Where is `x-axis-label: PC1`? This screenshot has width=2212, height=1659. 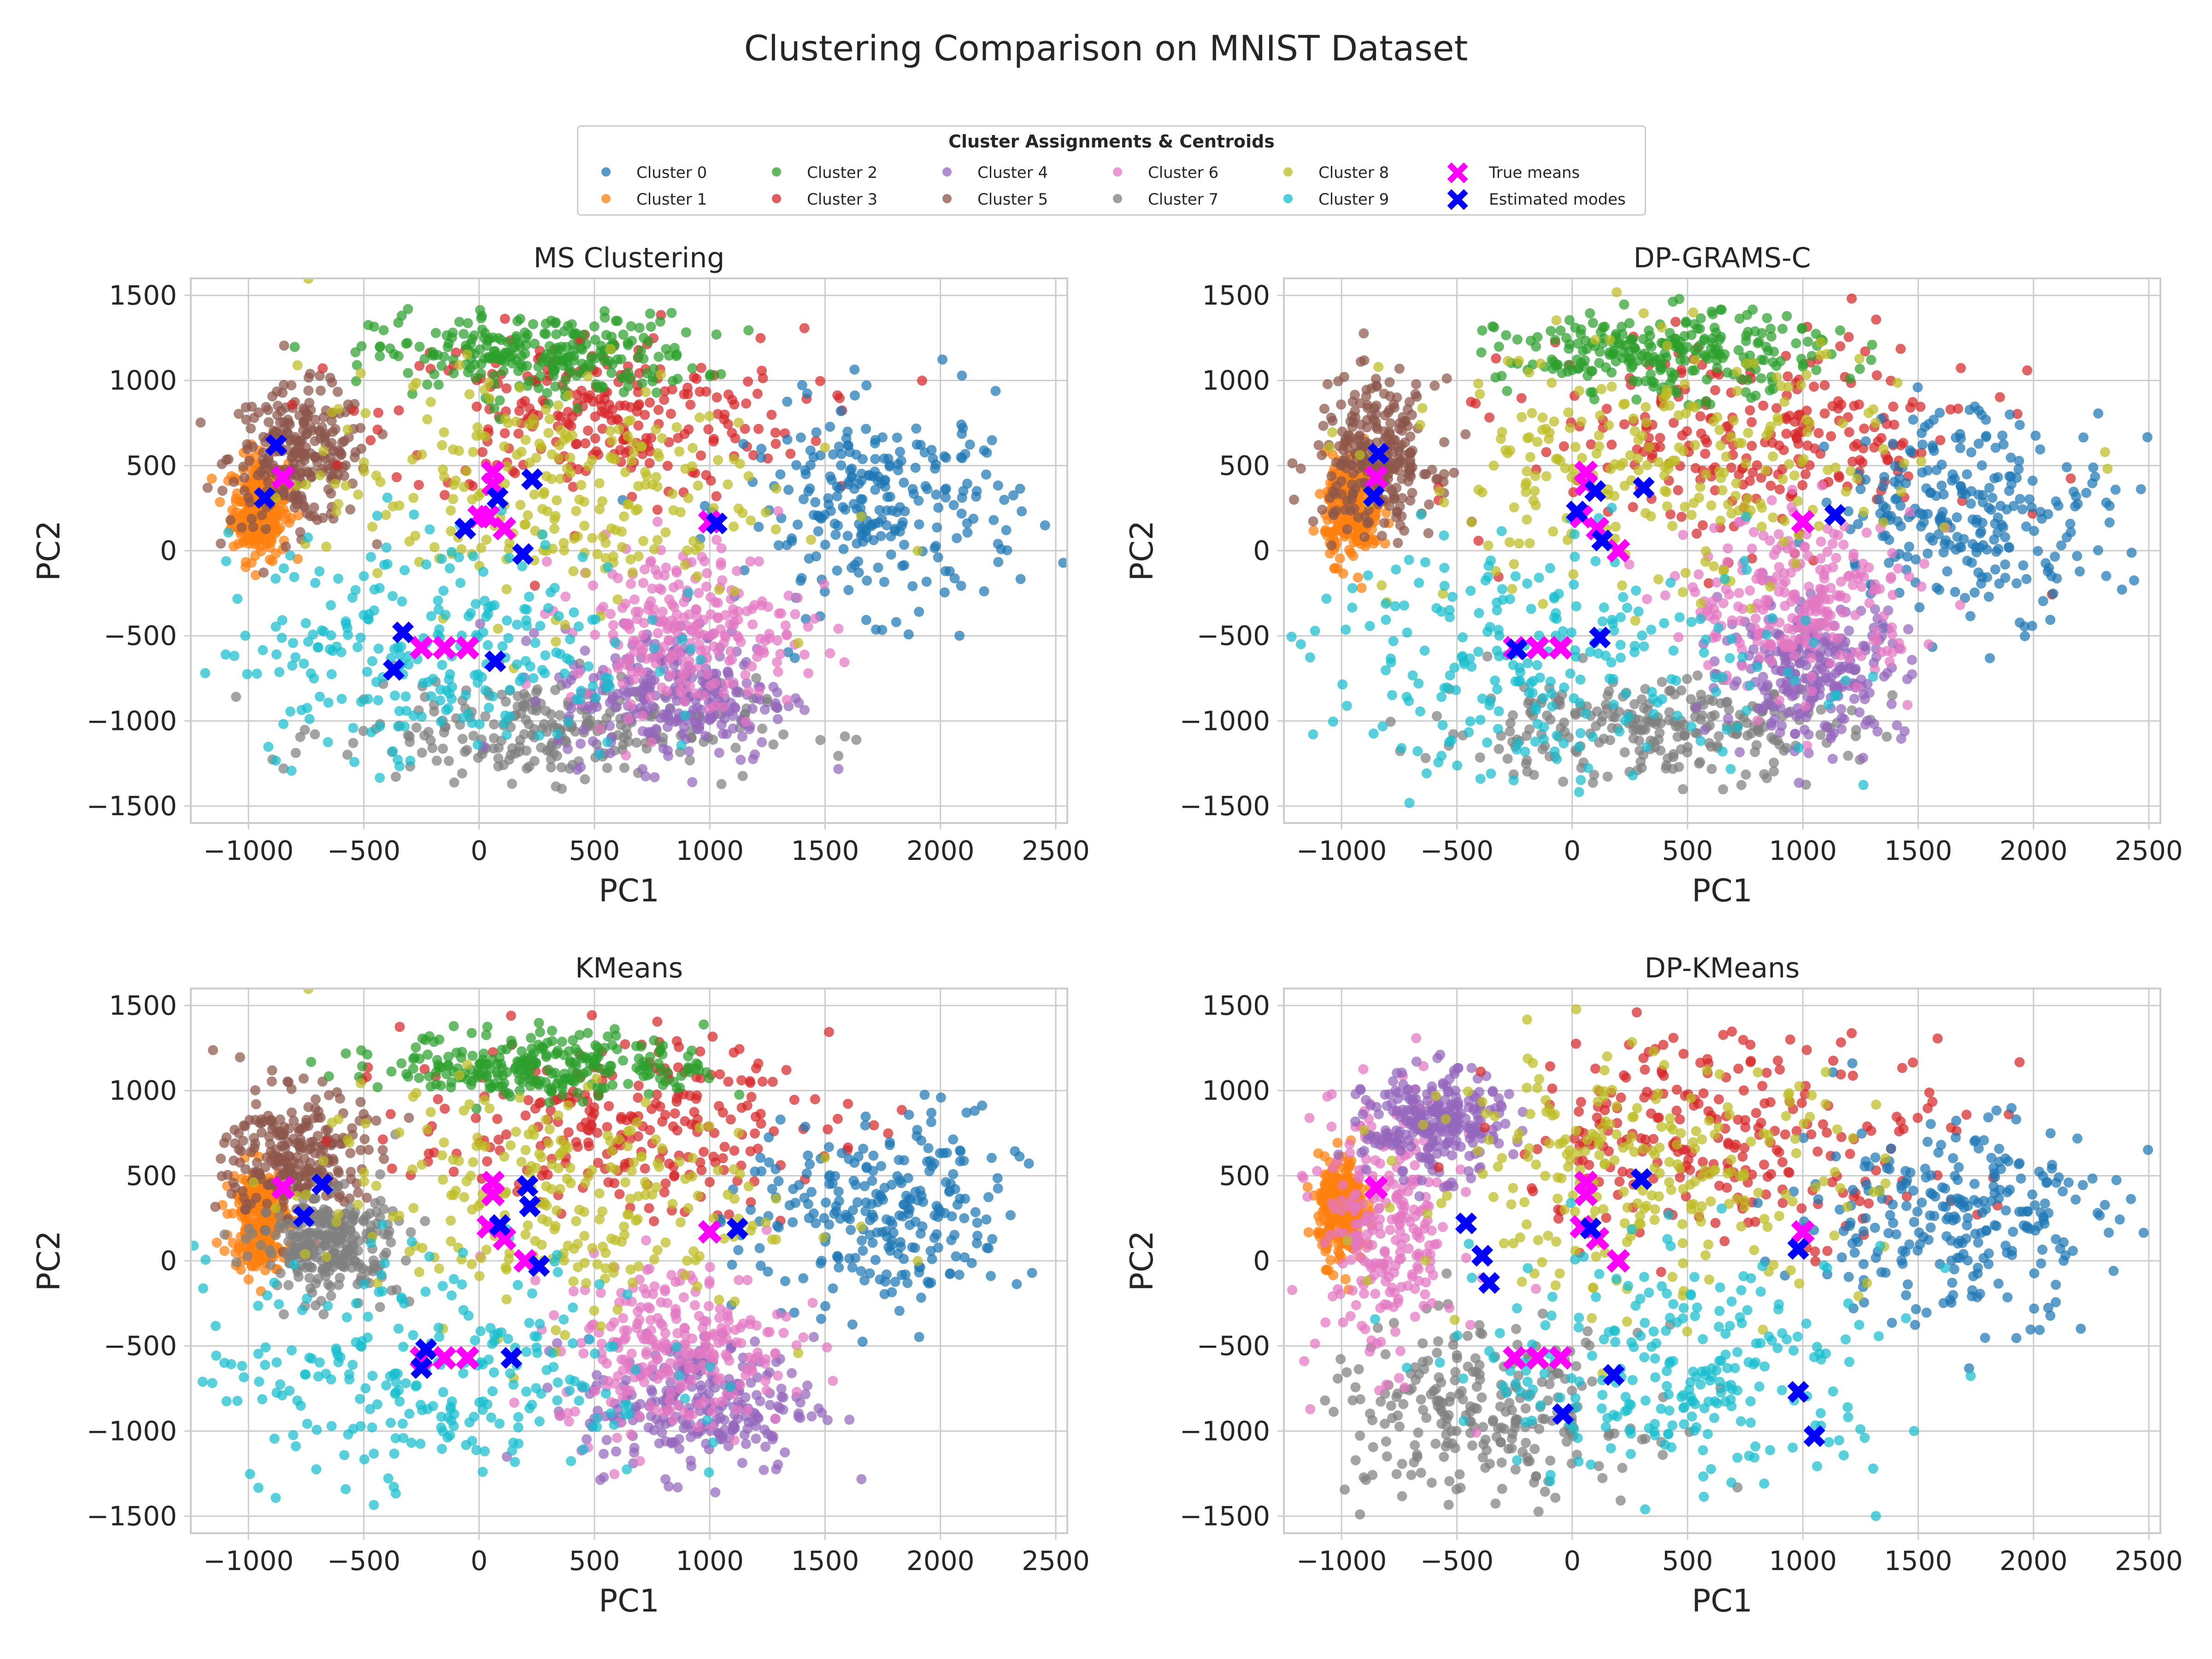 x-axis-label: PC1 is located at coordinates (629, 891).